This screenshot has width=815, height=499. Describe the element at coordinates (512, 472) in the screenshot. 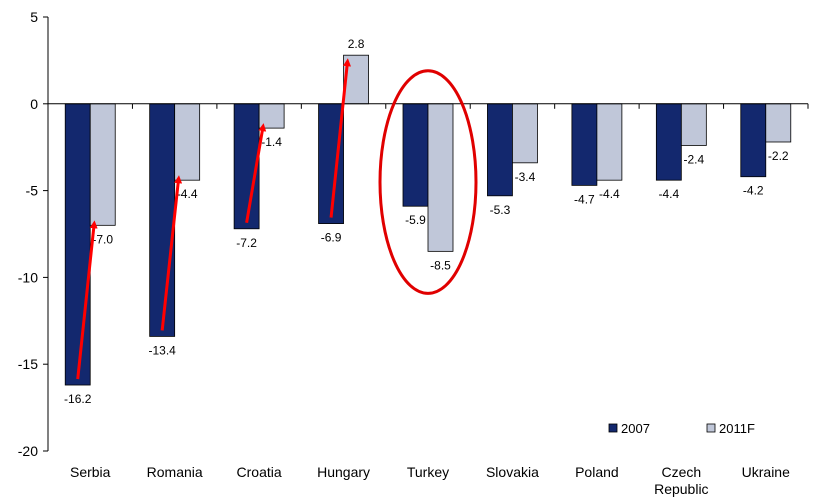

I see `x-tick-label: Slovakia` at that location.